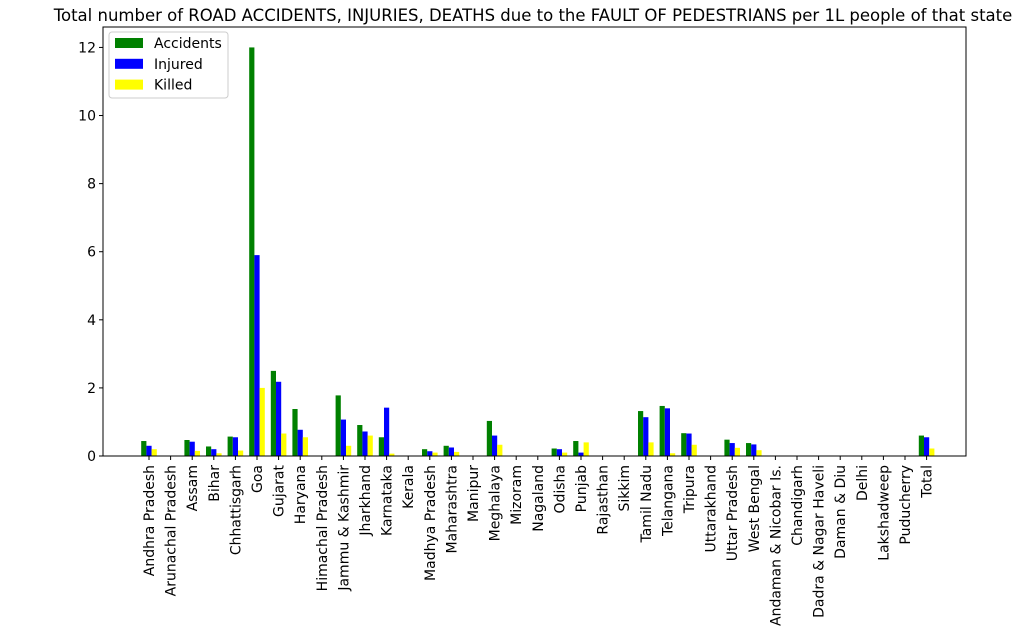  Describe the element at coordinates (209, 451) in the screenshot. I see `bar-accidents-bihar` at that location.